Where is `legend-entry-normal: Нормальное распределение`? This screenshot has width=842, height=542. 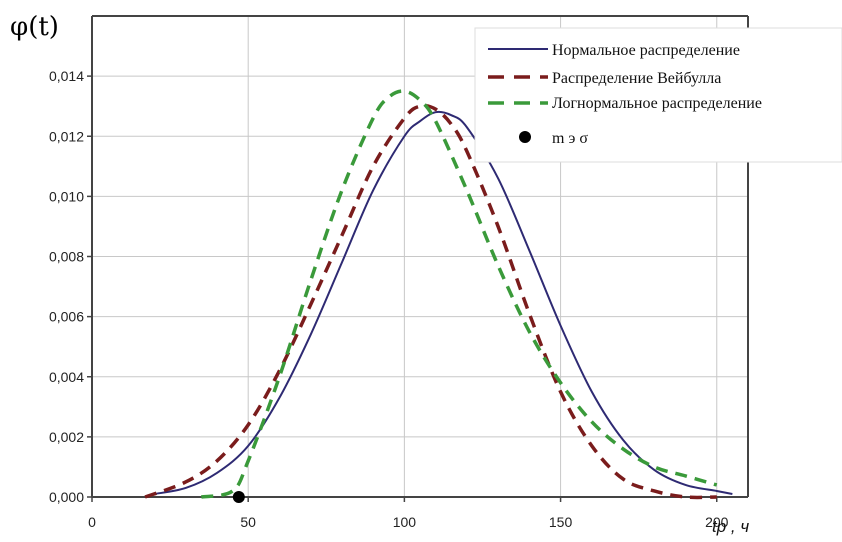 legend-entry-normal: Нормальное распределение is located at coordinates (614, 50).